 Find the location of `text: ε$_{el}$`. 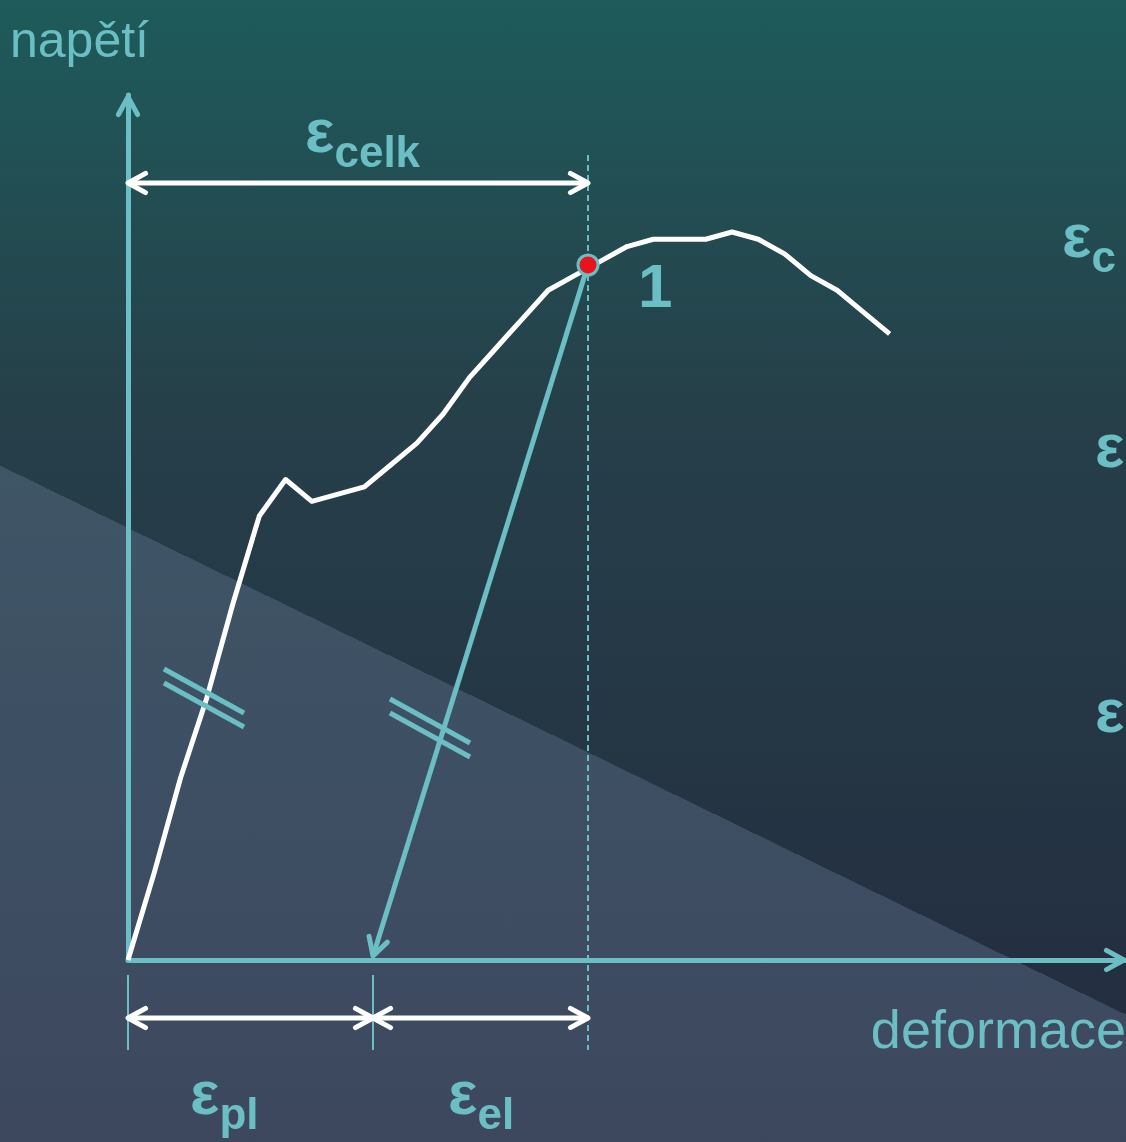

text: ε$_{el}$ is located at coordinates (481, 1098).